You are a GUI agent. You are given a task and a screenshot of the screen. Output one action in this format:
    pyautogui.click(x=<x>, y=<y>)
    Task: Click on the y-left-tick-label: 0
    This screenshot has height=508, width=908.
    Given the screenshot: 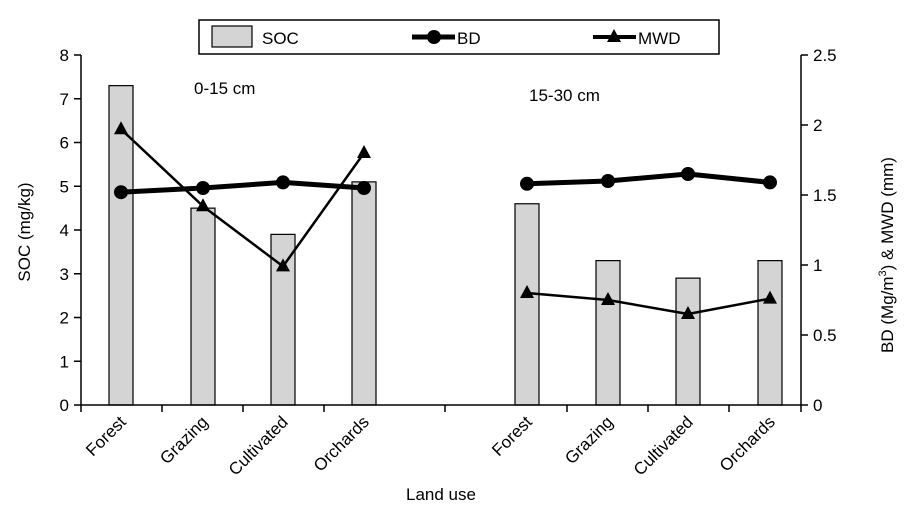 What is the action you would take?
    pyautogui.click(x=64, y=405)
    